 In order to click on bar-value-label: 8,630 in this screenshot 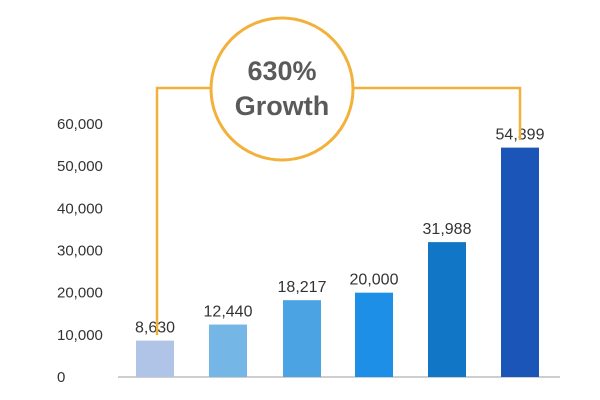, I will do `click(155, 328)`.